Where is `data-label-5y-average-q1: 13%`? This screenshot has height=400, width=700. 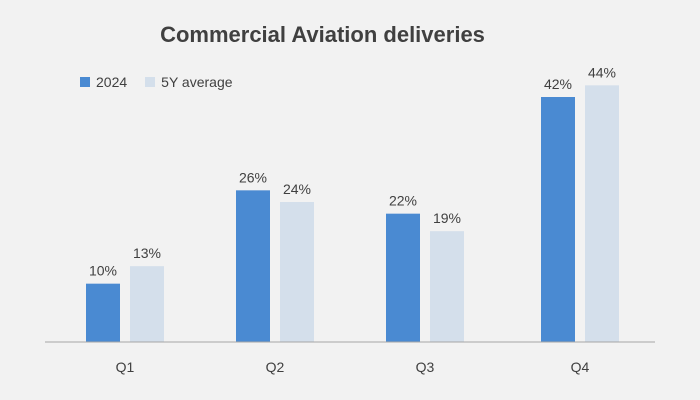 data-label-5y-average-q1: 13% is located at coordinates (147, 253).